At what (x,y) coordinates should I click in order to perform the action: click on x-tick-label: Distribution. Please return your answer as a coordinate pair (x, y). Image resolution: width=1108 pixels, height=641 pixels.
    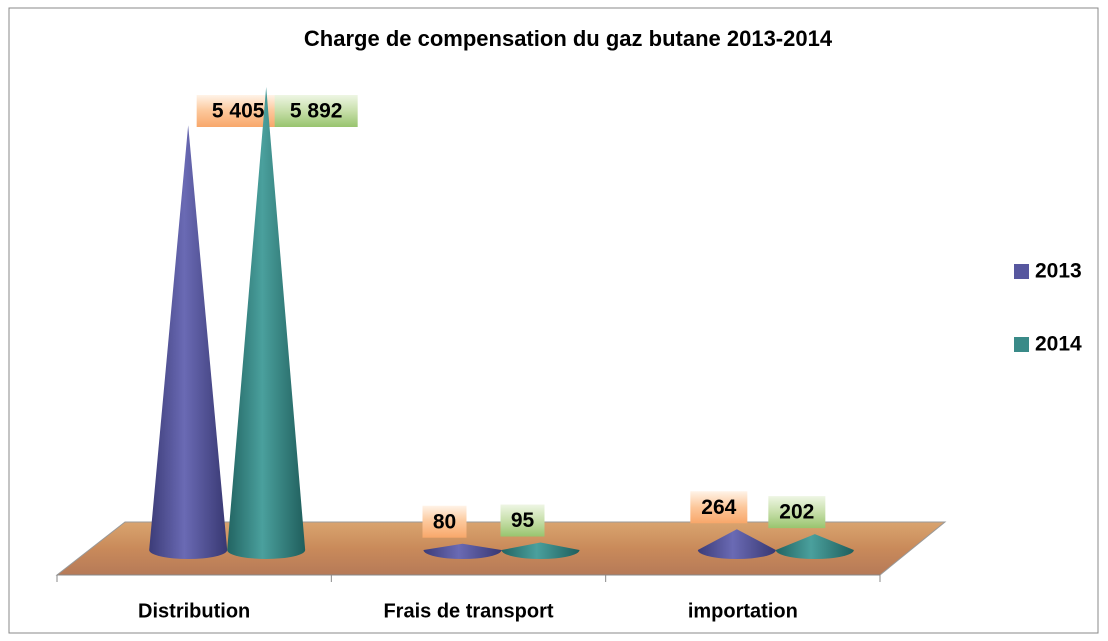
    Looking at the image, I should click on (194, 611).